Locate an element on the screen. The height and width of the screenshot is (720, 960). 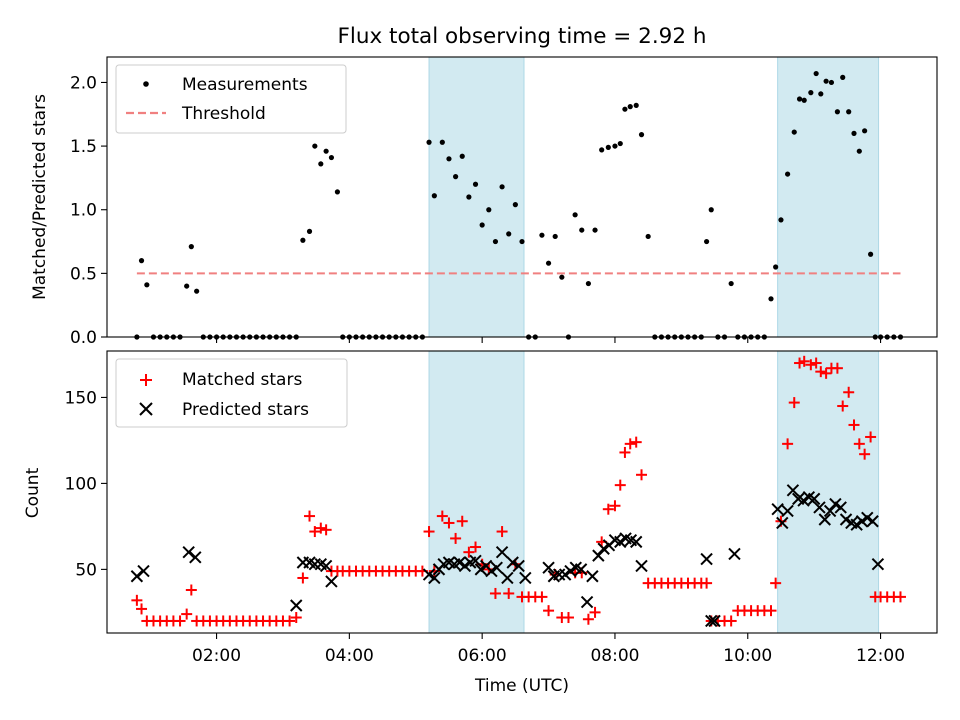
y-tick-label: 2.0 is located at coordinates (83, 83).